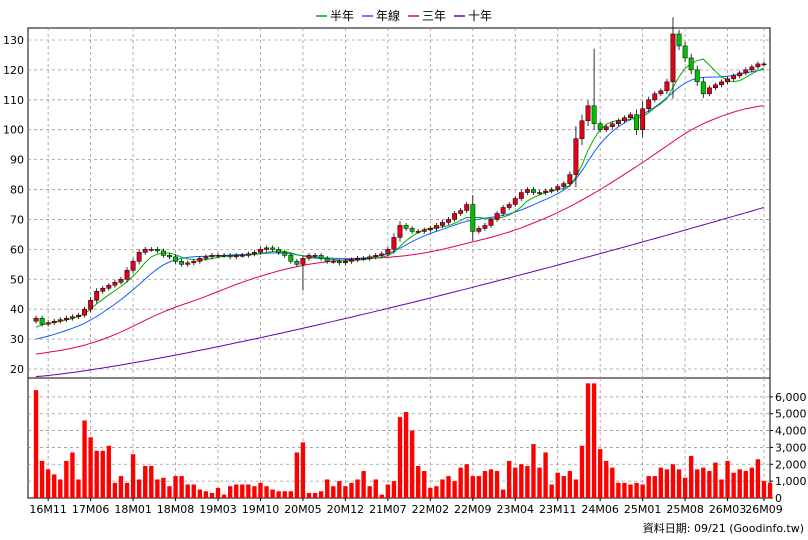 The height and width of the screenshot is (540, 808). I want to click on legend-label-year: 年線, so click(388, 15).